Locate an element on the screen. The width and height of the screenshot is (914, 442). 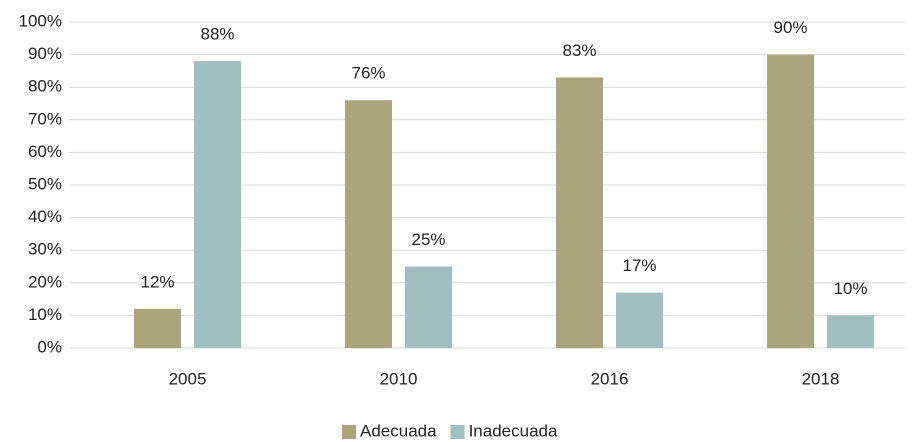
y-tick-label: 20% is located at coordinates (45, 281).